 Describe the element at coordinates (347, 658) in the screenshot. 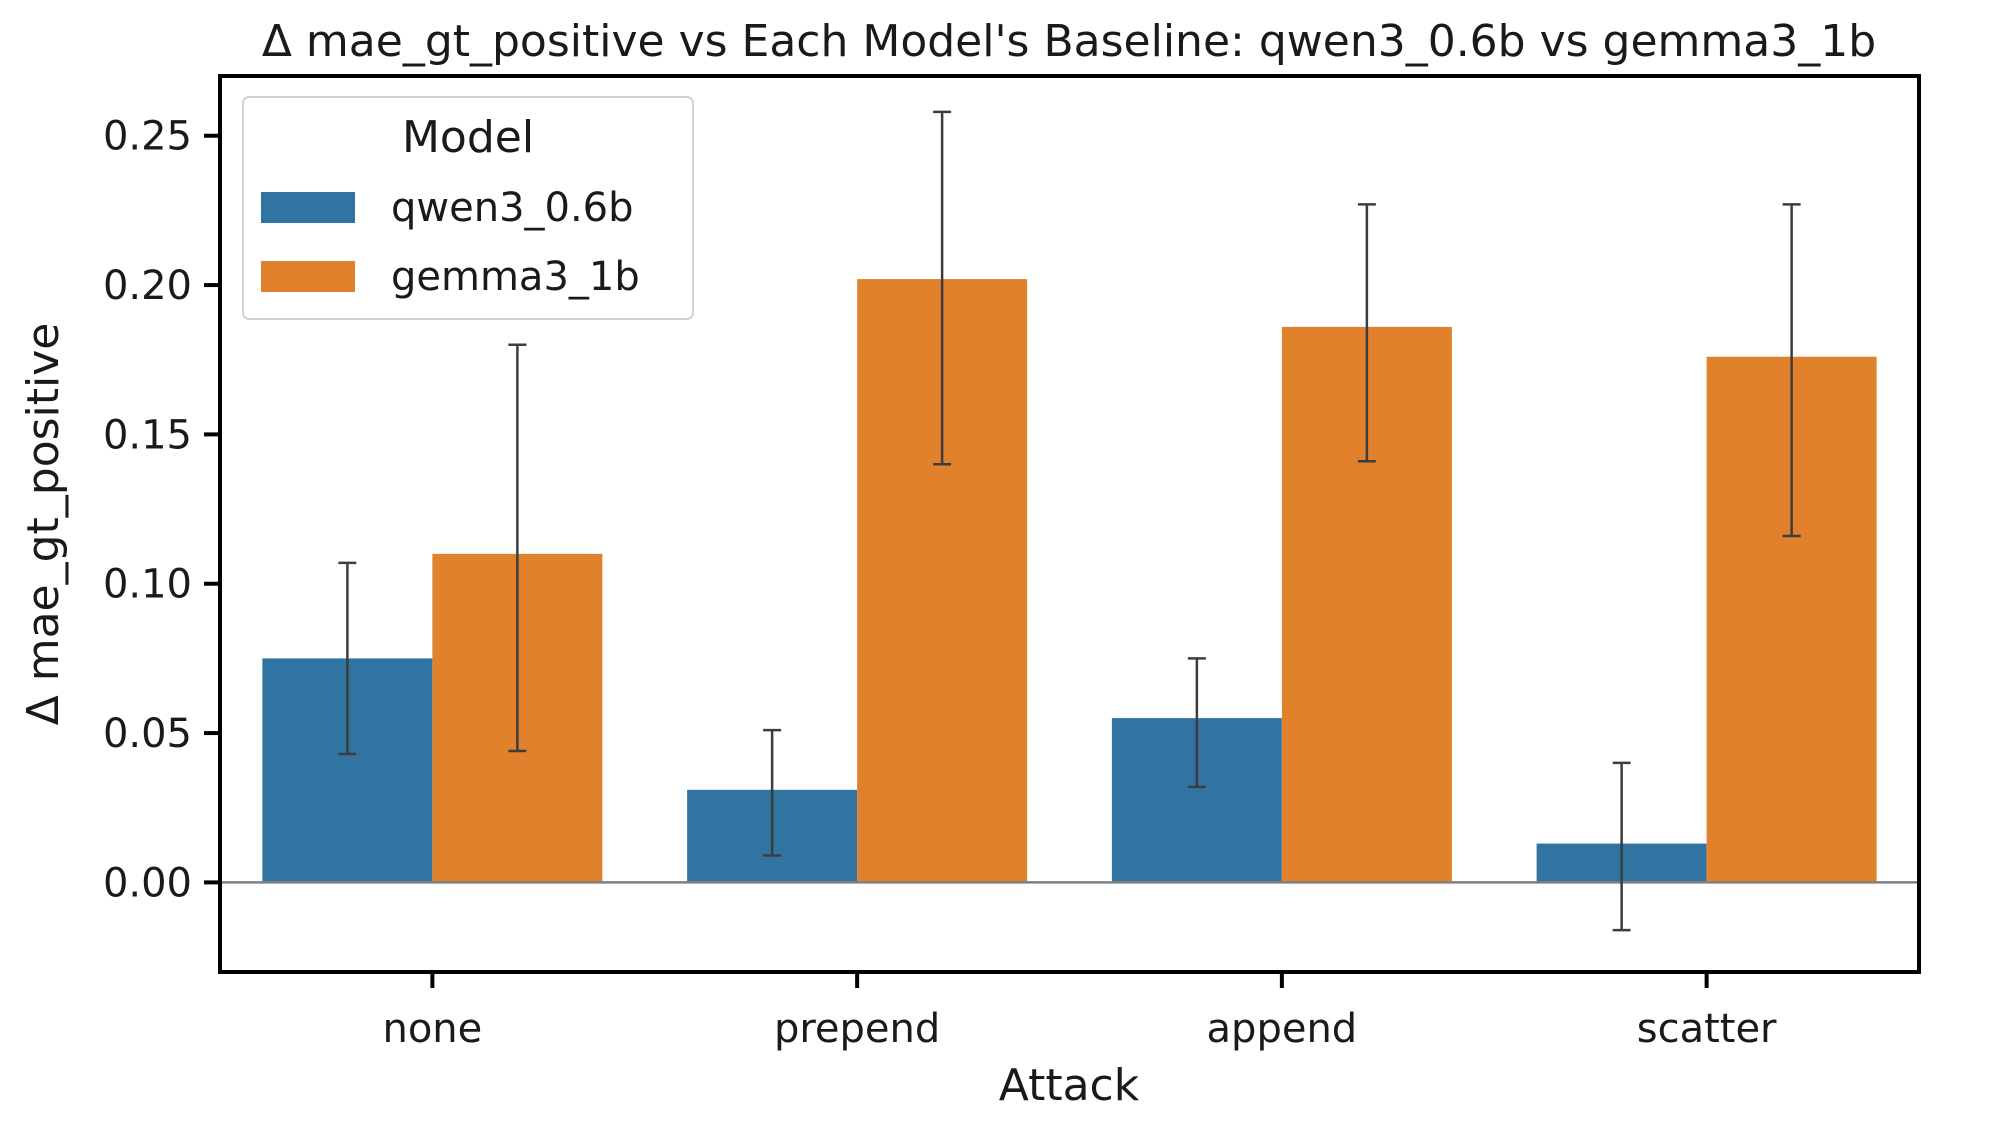

I see `error-bar-qwen3_0.6b-none` at that location.